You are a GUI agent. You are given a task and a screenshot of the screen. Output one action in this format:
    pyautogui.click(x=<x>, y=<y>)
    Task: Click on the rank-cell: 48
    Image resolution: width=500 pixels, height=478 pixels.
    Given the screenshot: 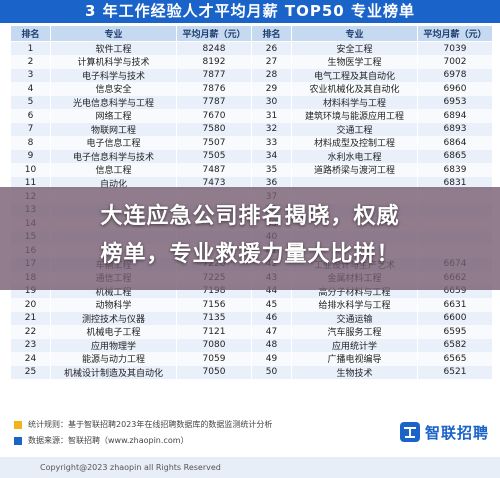 What is the action you would take?
    pyautogui.click(x=271, y=345)
    